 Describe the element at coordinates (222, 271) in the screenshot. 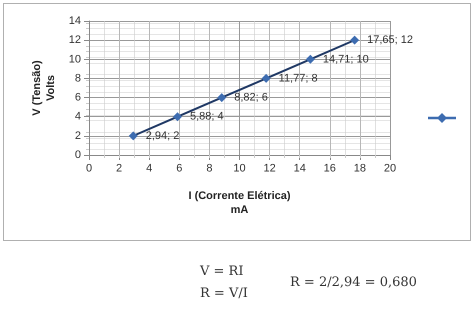

I see `text: V = RI` at that location.